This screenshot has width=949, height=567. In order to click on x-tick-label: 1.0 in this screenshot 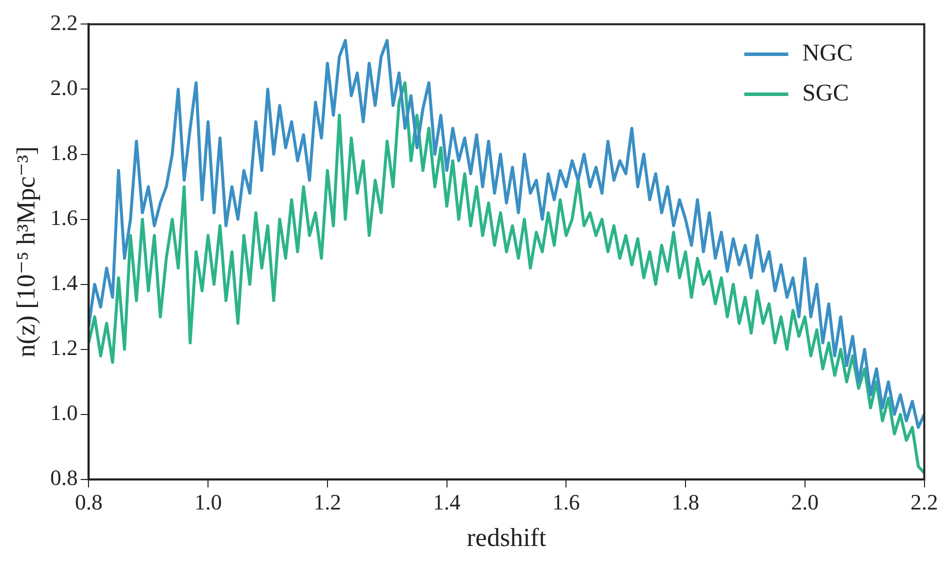, I will do `click(208, 501)`.